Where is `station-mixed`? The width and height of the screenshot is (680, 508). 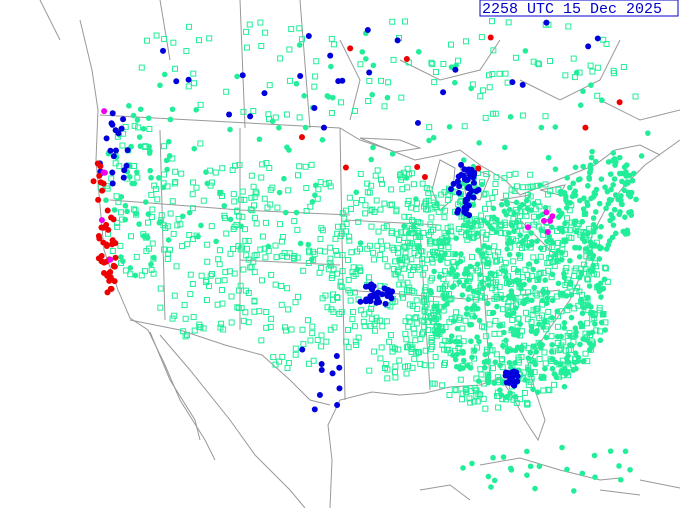 station-mixed is located at coordinates (110, 259).